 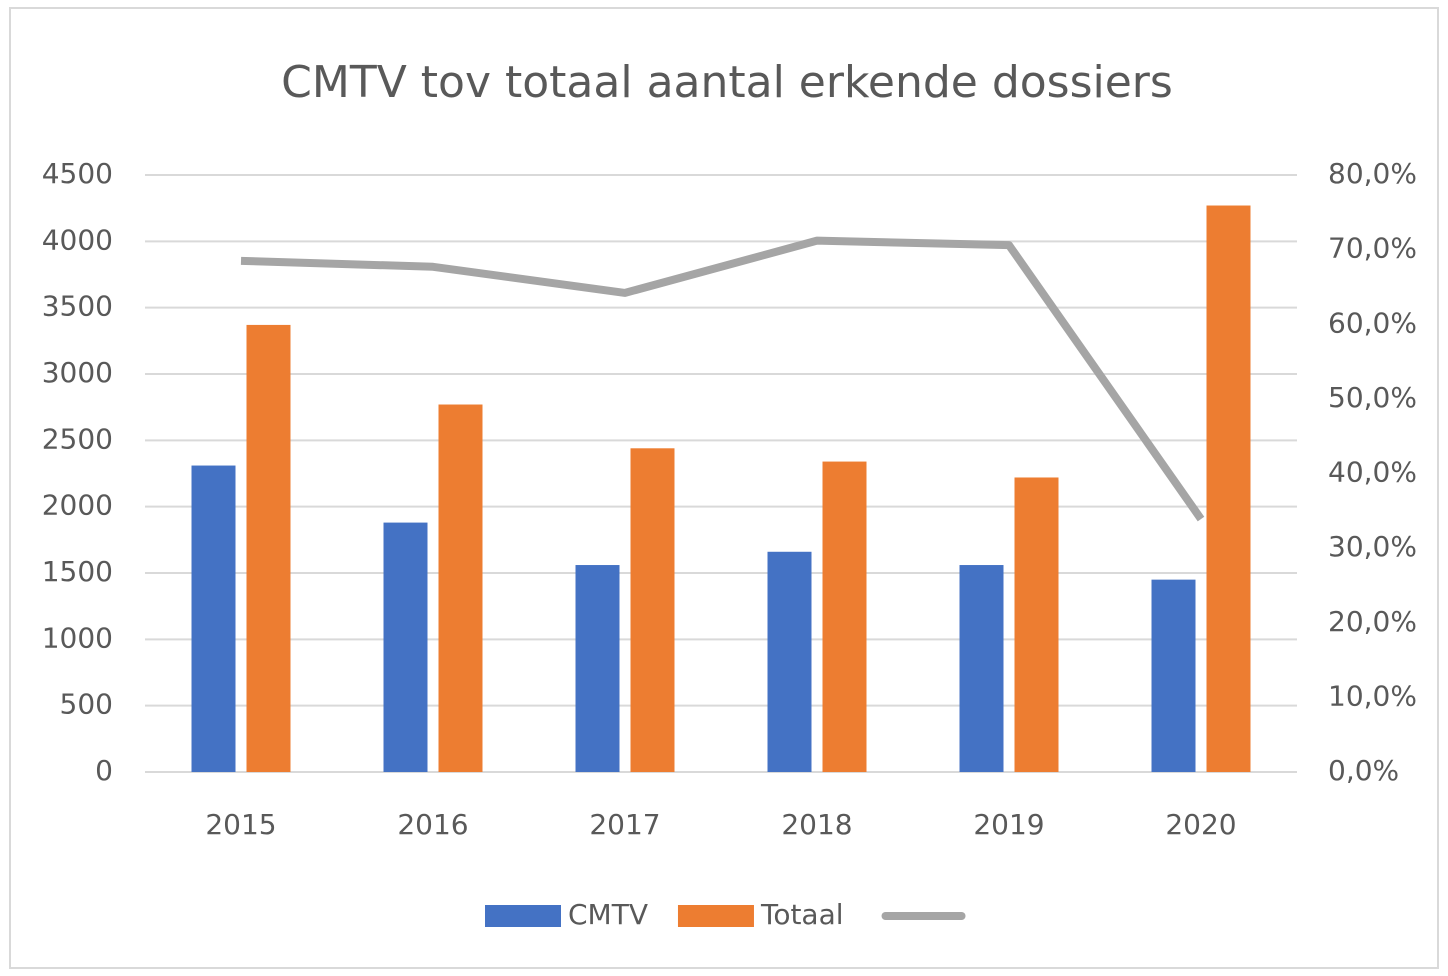 I want to click on y-tick-label: 3000, so click(x=77, y=372).